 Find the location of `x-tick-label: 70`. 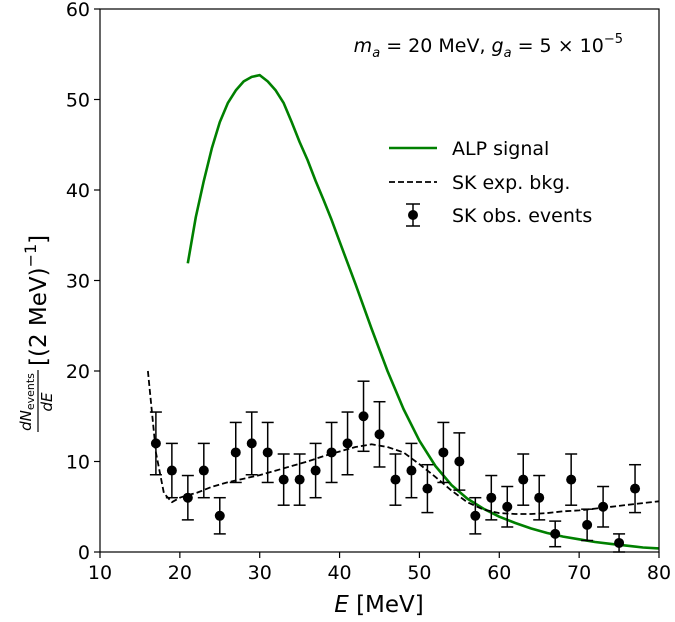

x-tick-label: 70 is located at coordinates (579, 573).